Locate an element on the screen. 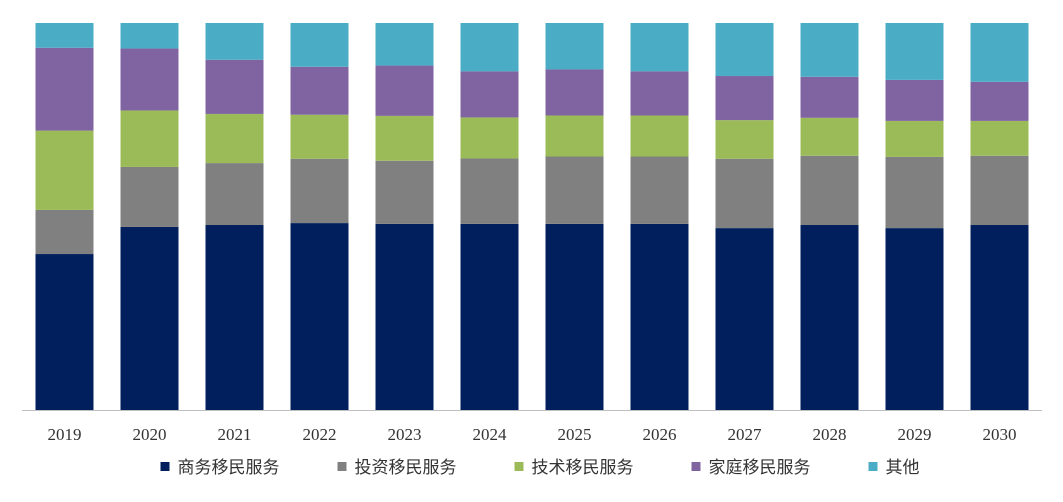 The width and height of the screenshot is (1063, 502). x-tick-label-2019: 2019 is located at coordinates (65, 434).